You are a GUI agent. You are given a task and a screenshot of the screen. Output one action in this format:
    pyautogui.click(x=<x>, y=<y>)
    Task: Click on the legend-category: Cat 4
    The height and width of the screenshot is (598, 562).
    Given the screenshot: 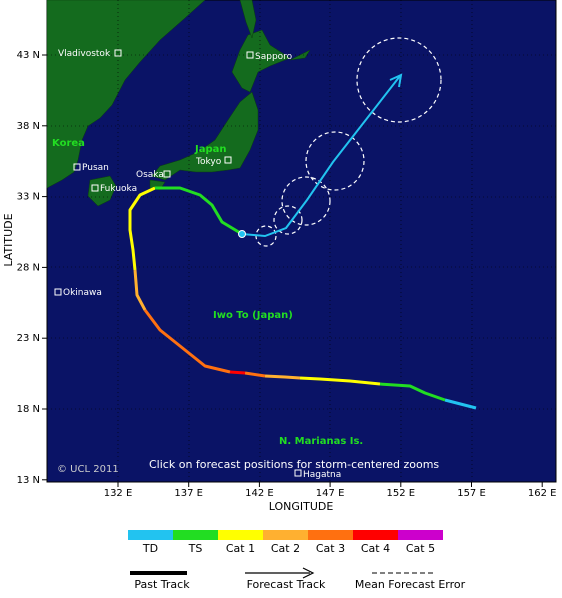 What is the action you would take?
    pyautogui.click(x=375, y=548)
    